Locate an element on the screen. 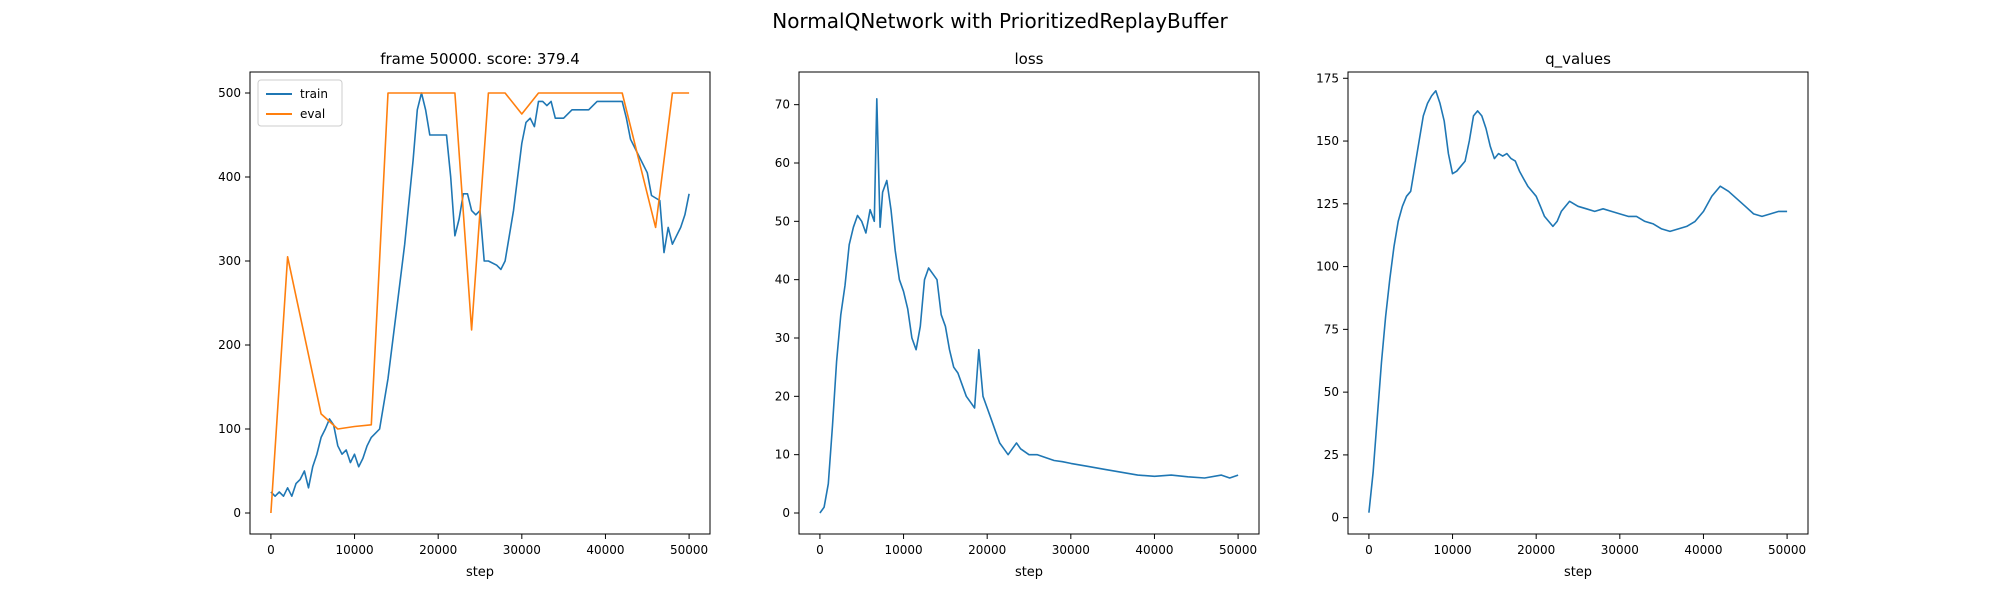 Image resolution: width=2000 pixels, height=600 pixels. q-values-x-tick-label: 40000 is located at coordinates (1703, 550).